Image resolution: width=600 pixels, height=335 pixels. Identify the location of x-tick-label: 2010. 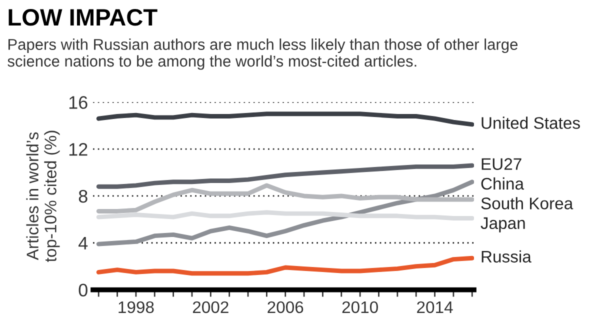
(360, 307).